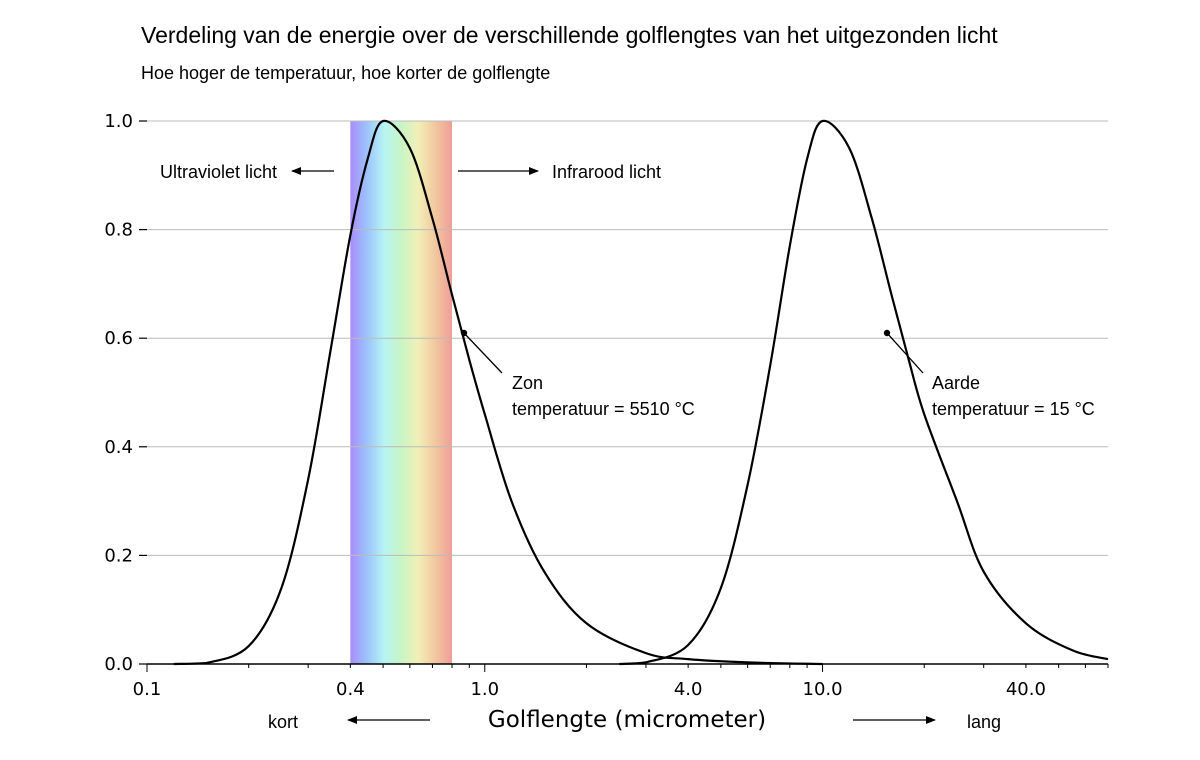  I want to click on x-tick-label: 0.4, so click(350, 689).